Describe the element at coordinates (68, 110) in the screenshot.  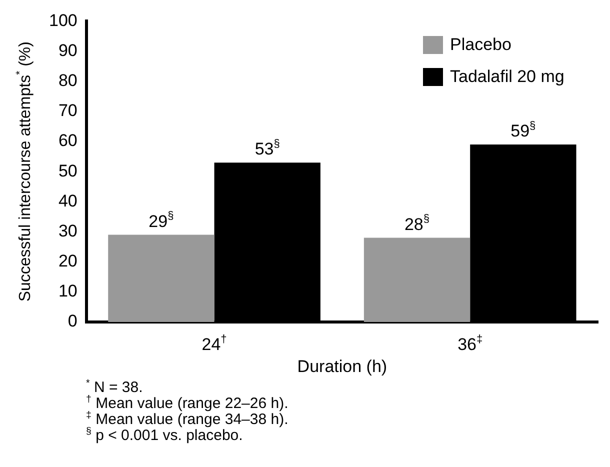
I see `y-tick-label: 70` at that location.